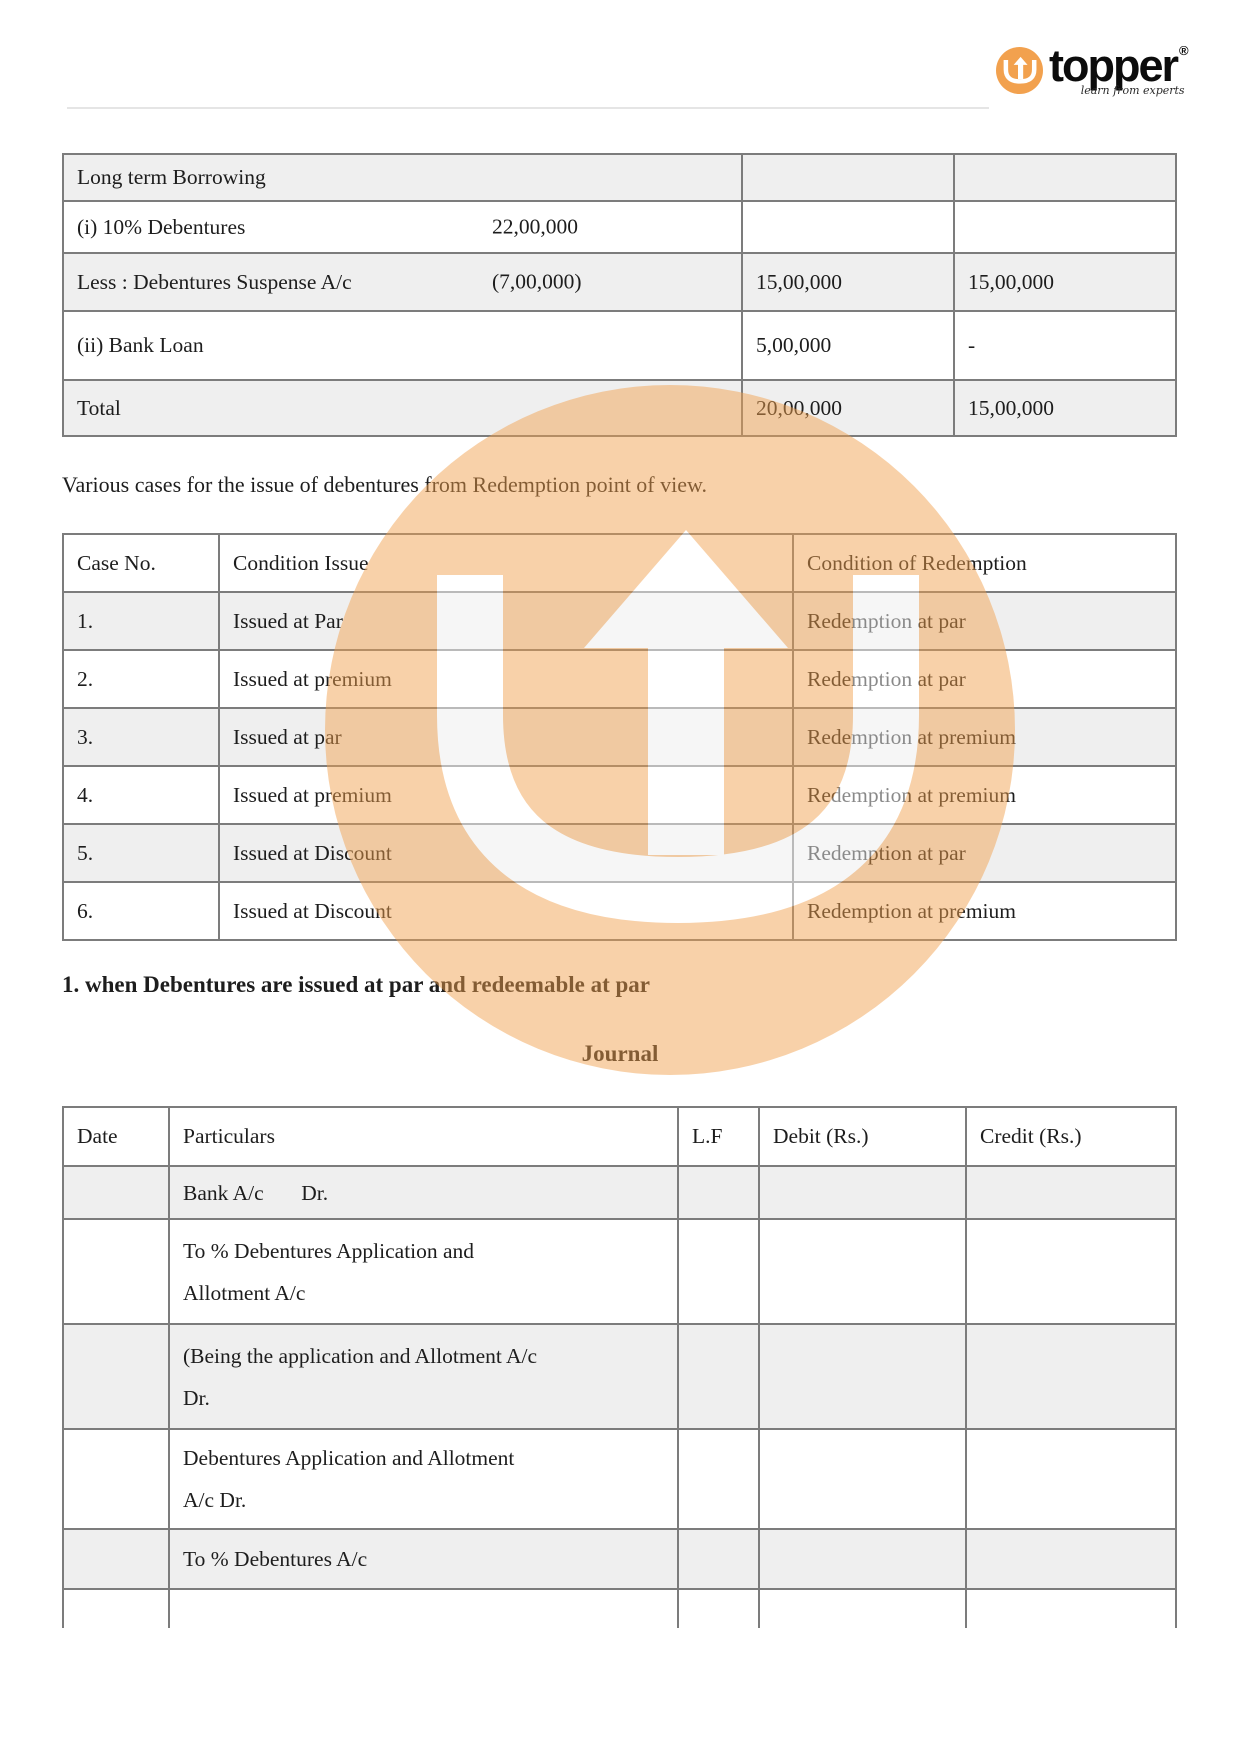 The height and width of the screenshot is (1755, 1240). Describe the element at coordinates (141, 795) in the screenshot. I see `case-no-cell: 4.` at that location.